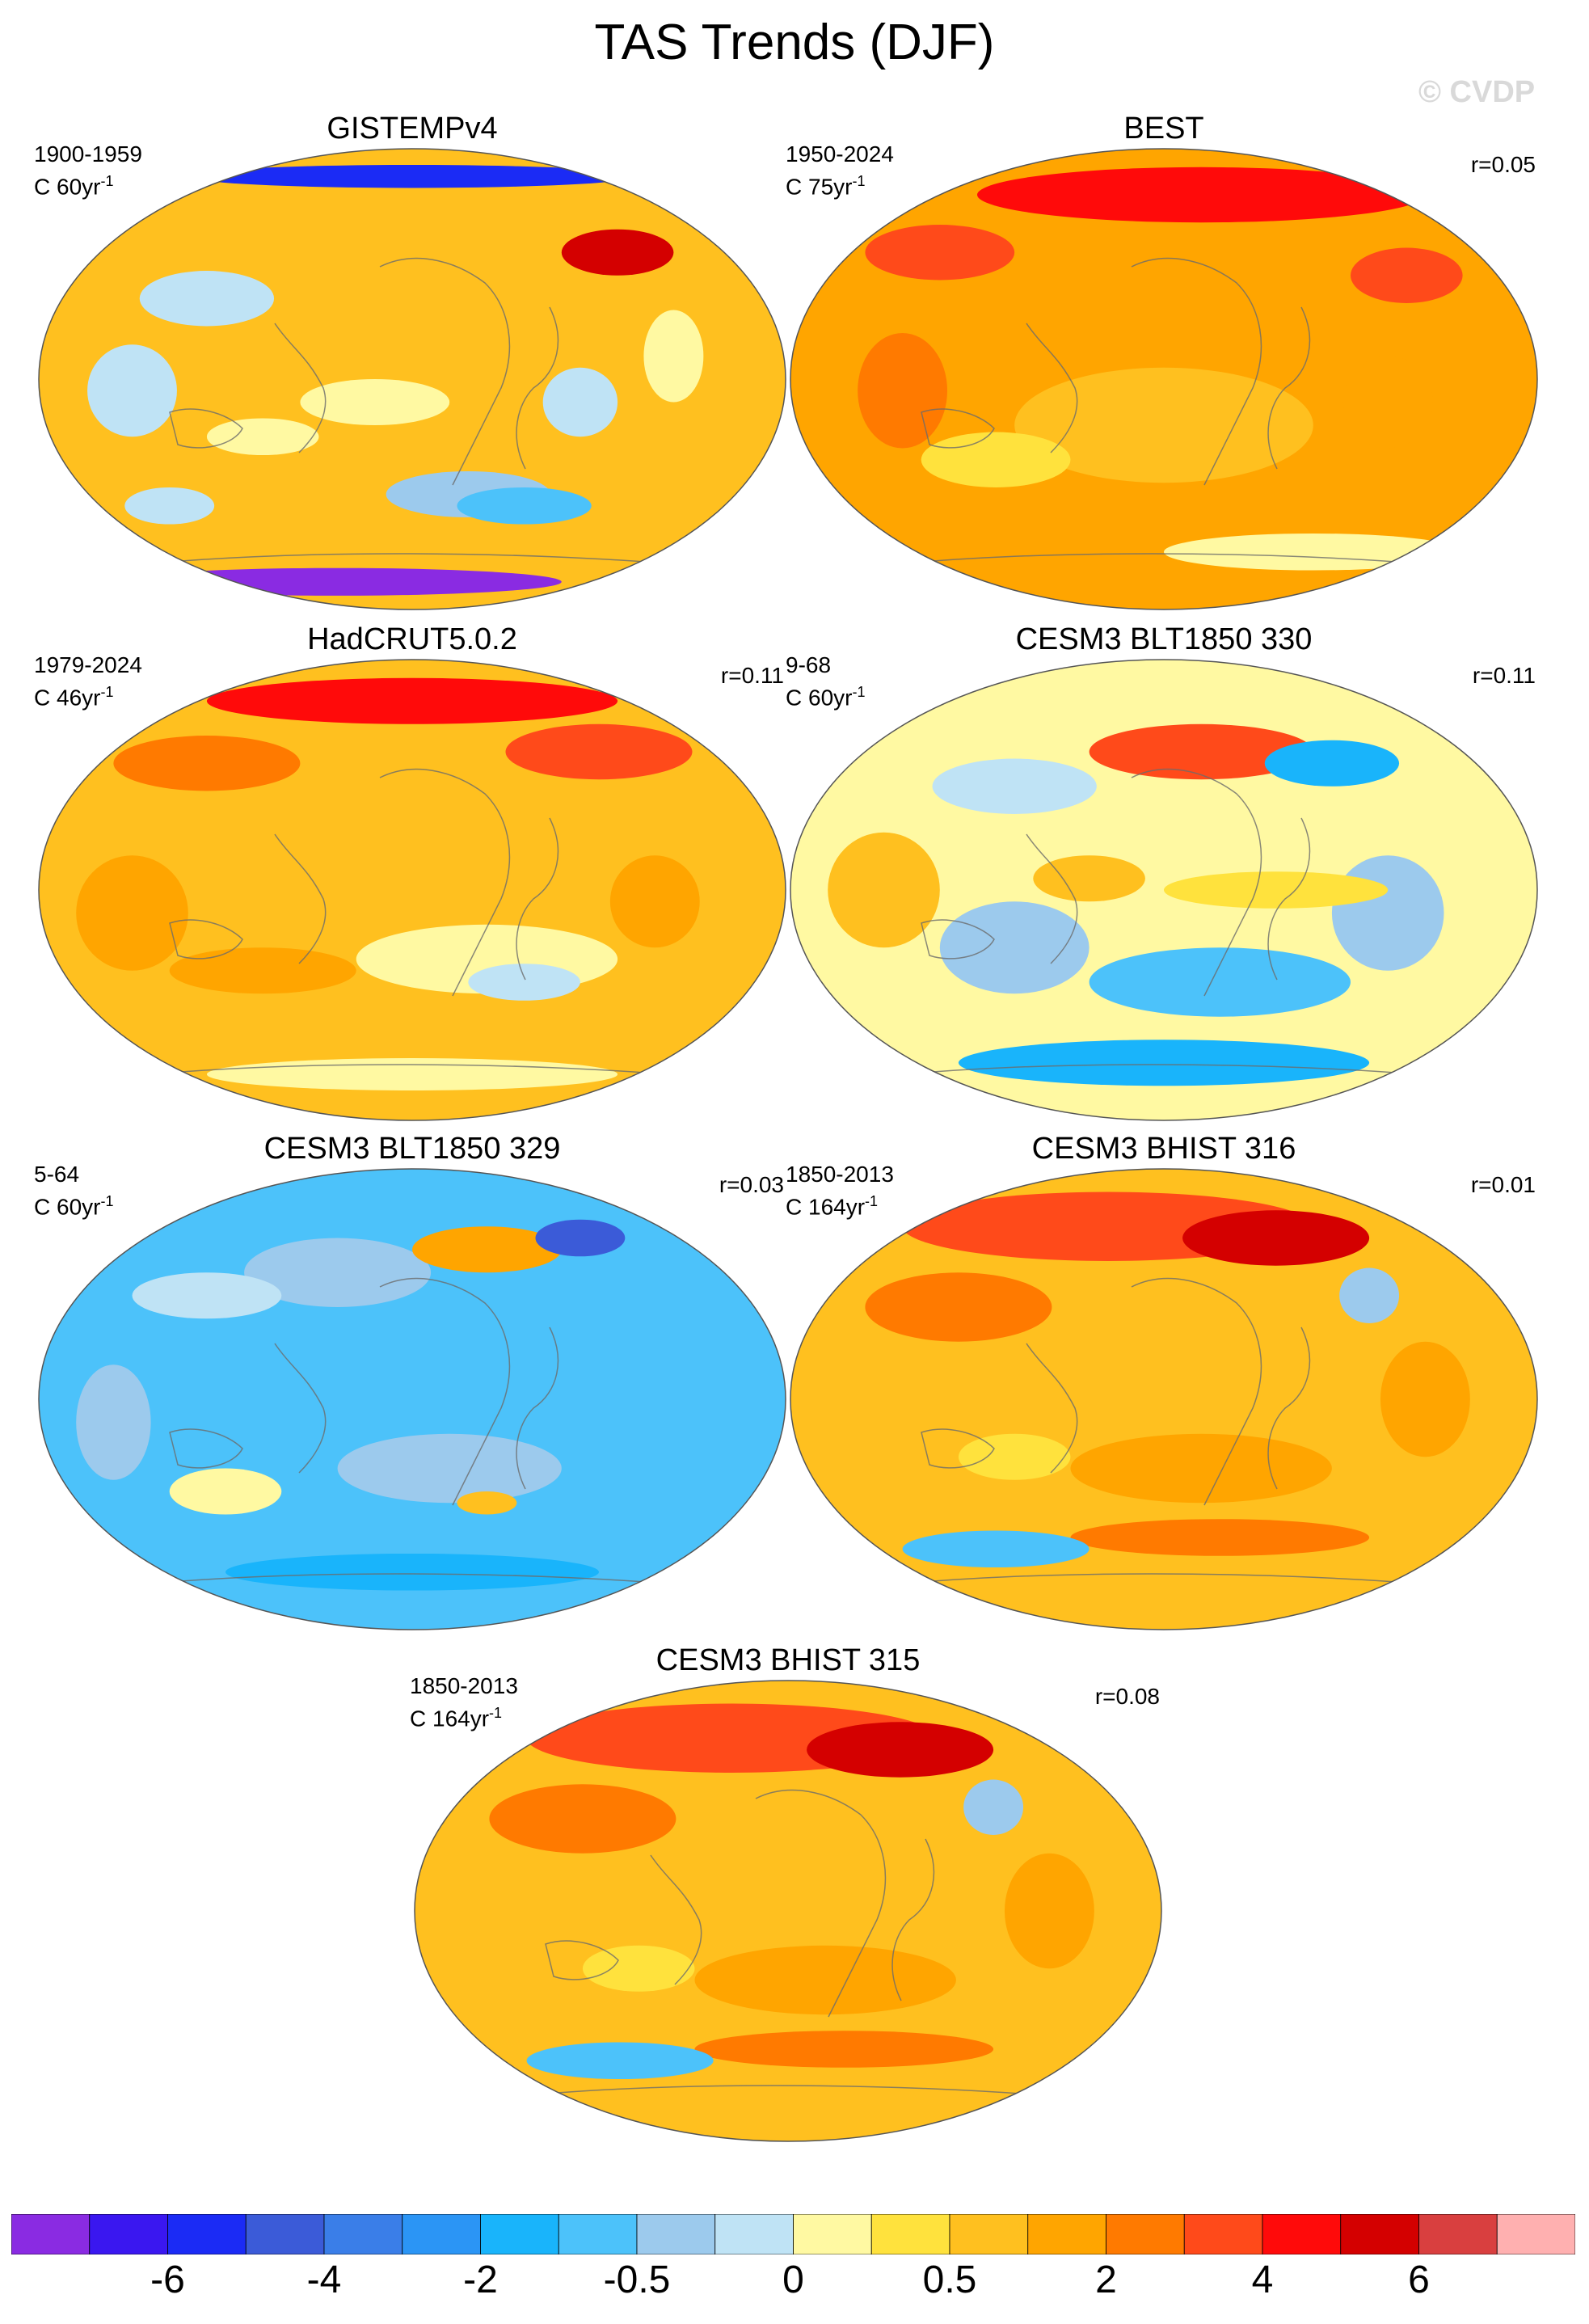  I want to click on period-label: 5-64, so click(57, 1174).